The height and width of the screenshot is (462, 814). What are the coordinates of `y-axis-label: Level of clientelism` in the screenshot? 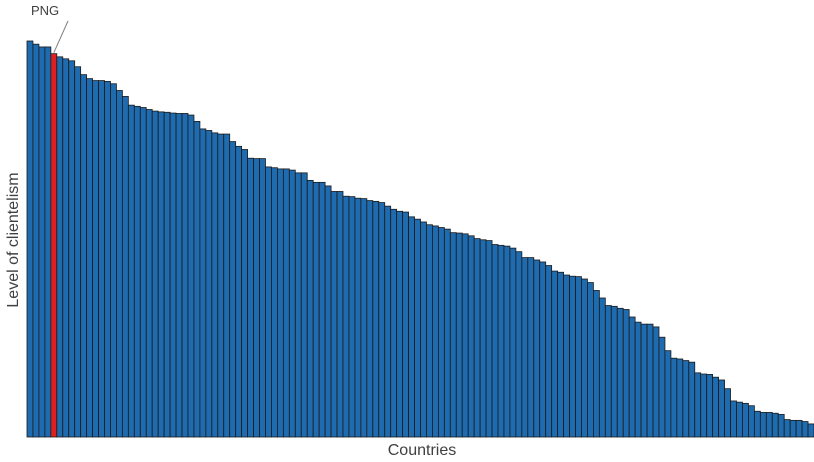 It's located at (13, 240).